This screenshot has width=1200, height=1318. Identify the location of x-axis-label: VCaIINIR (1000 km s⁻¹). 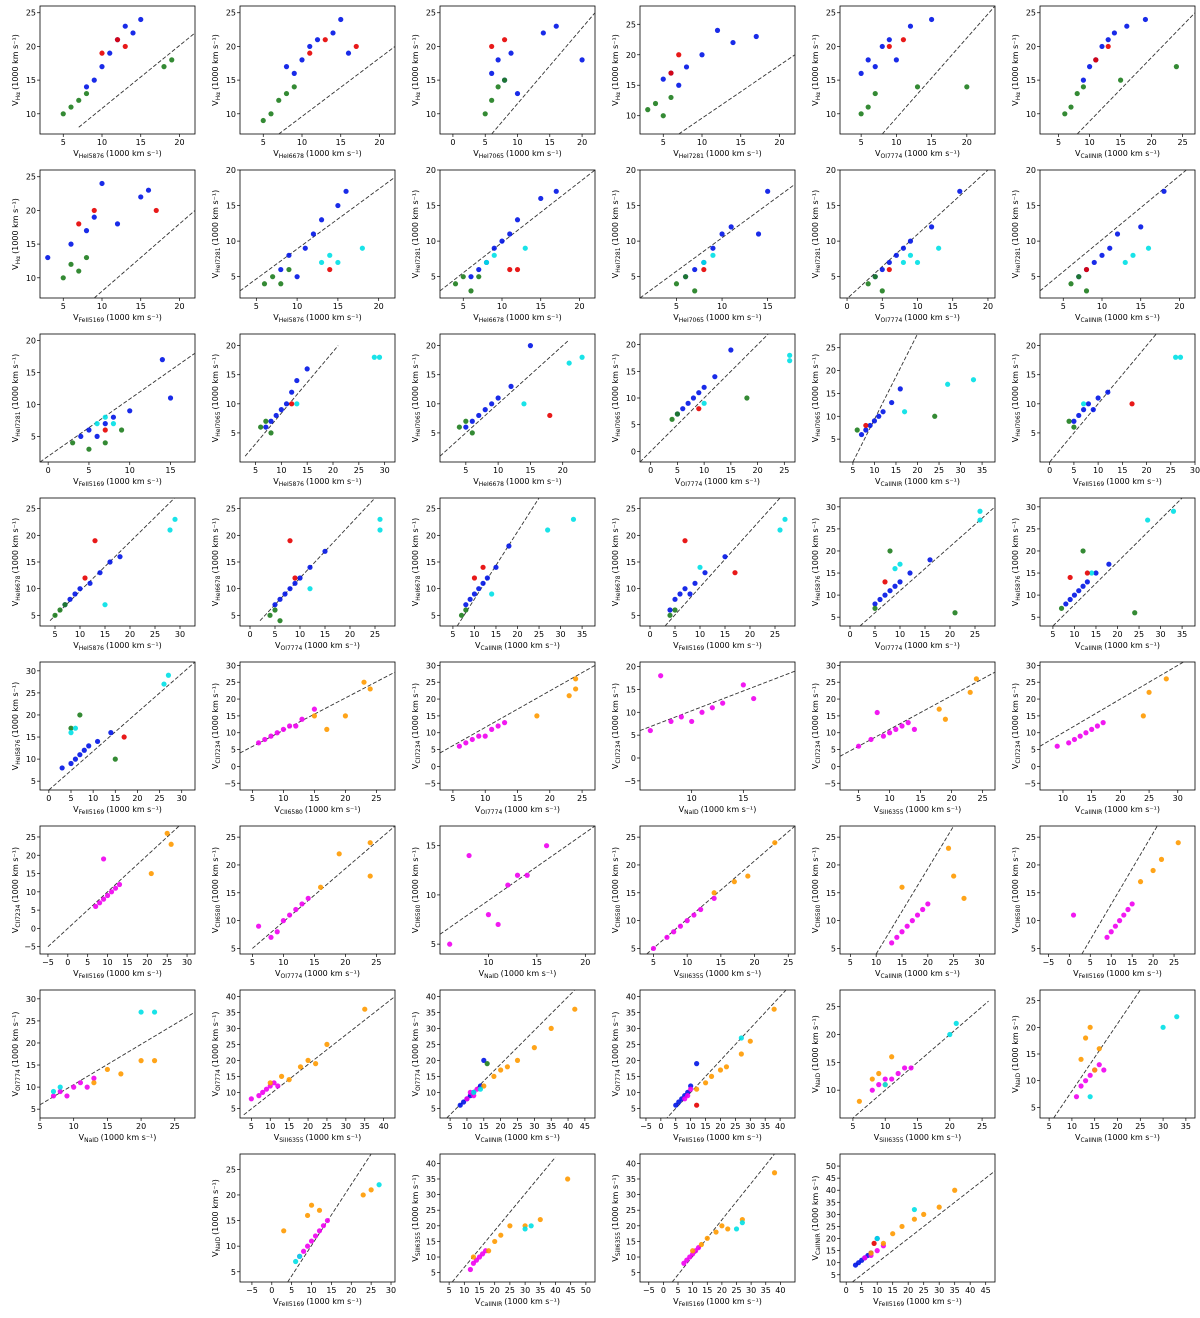
(917, 482).